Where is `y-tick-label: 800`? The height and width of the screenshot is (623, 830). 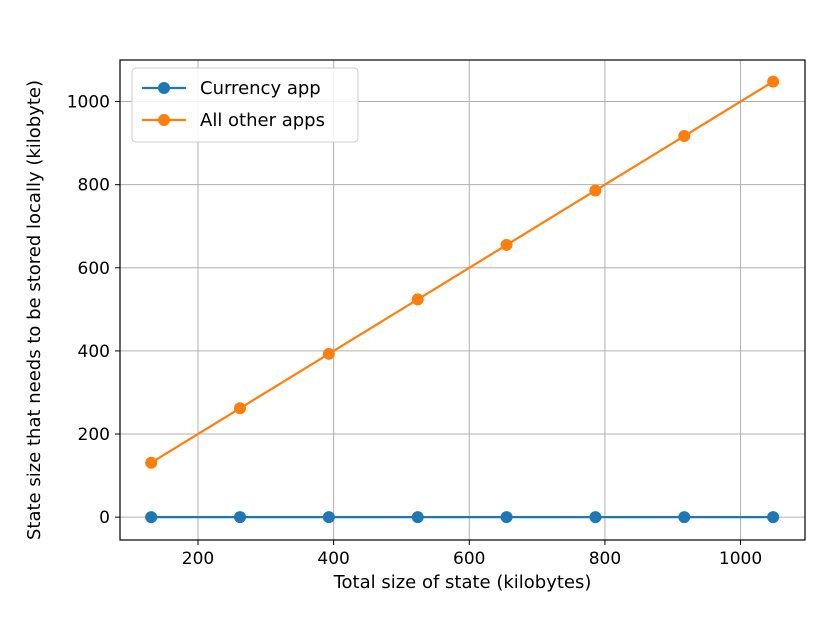 y-tick-label: 800 is located at coordinates (94, 186).